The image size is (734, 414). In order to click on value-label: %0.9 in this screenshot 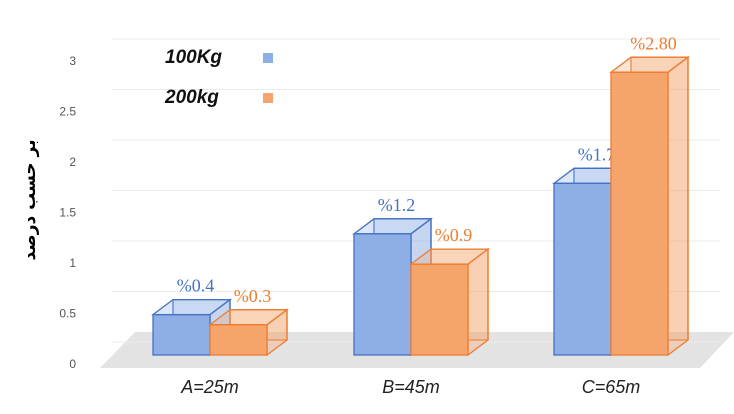, I will do `click(454, 235)`.